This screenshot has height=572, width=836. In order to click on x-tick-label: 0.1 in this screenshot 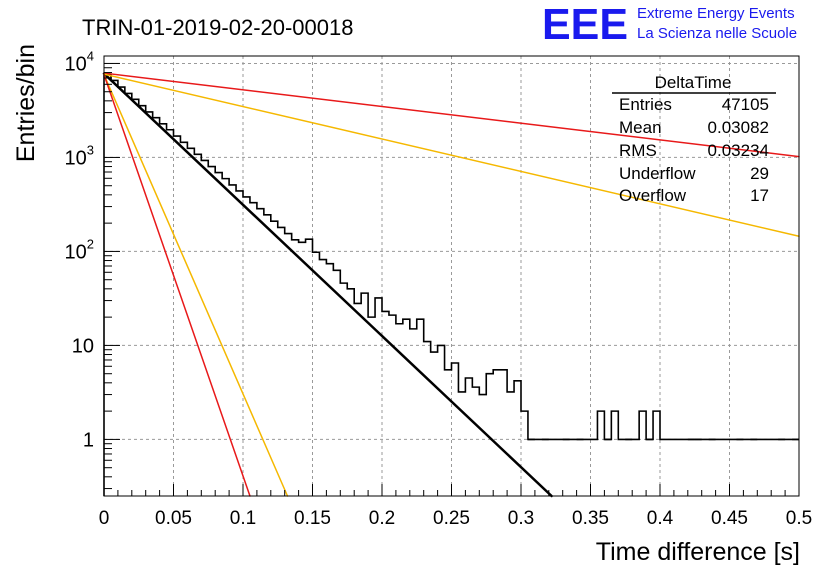, I will do `click(243, 518)`.